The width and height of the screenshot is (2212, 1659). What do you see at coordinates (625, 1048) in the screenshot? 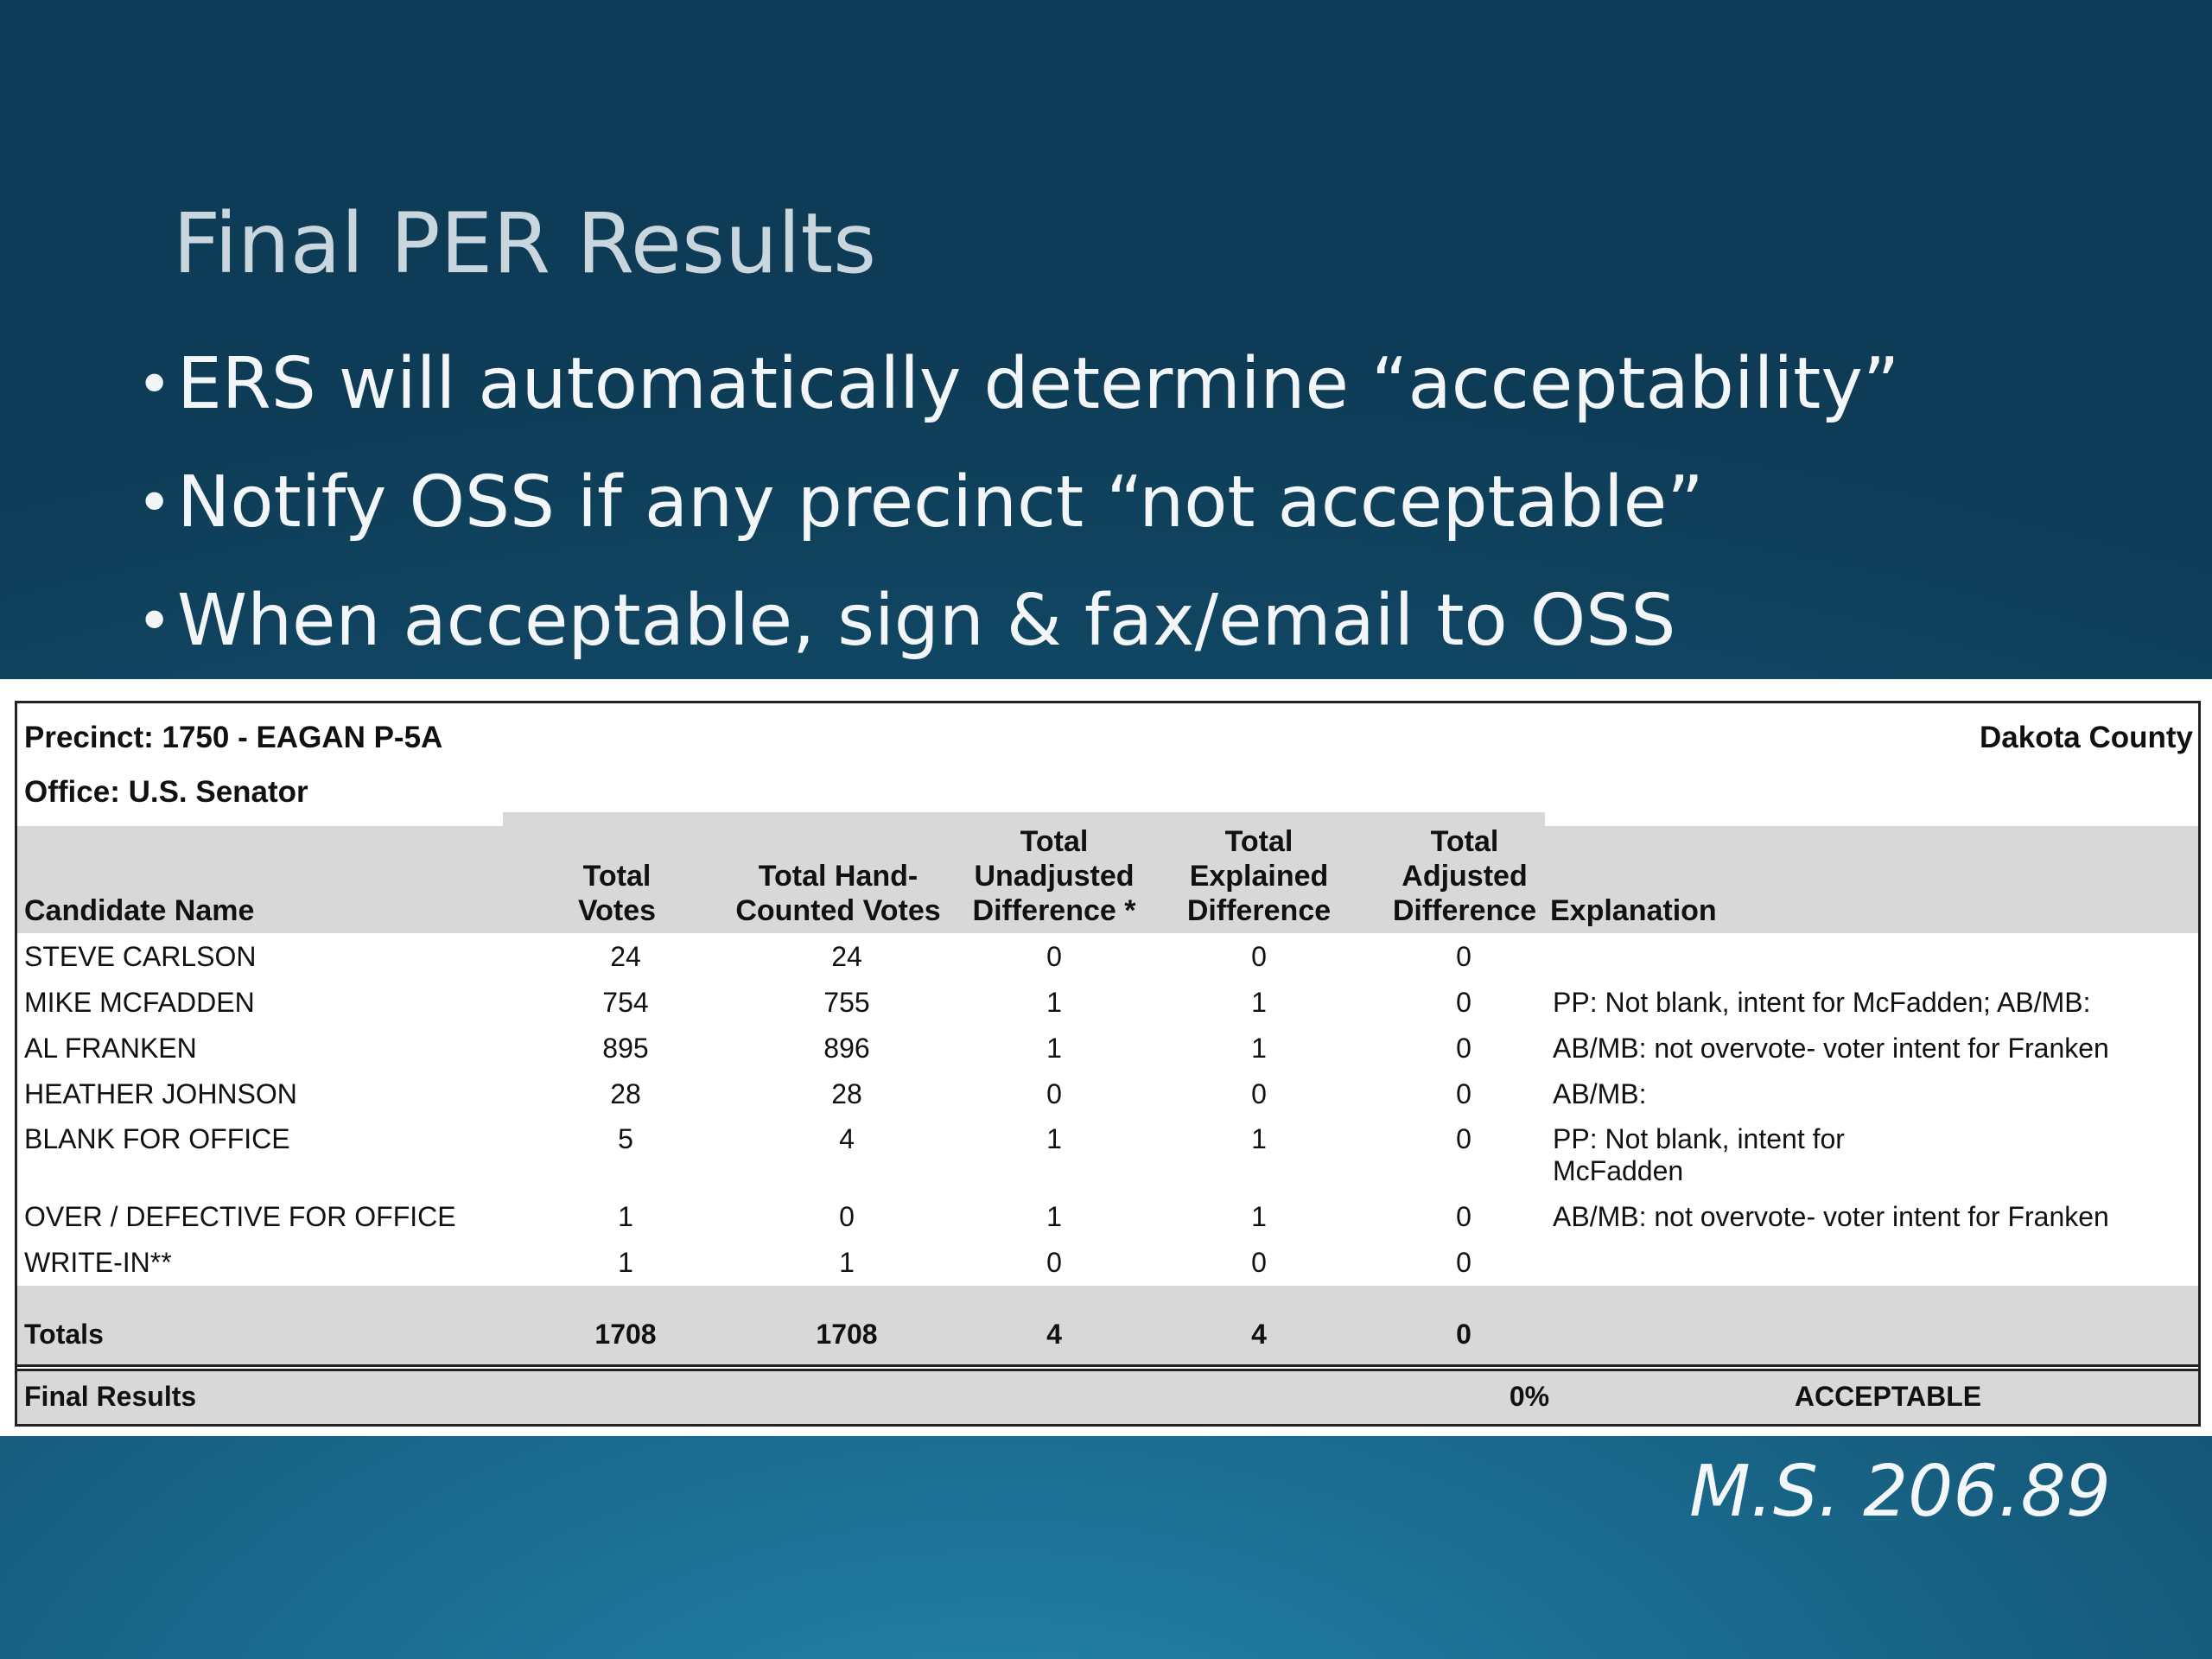
I see `total-votes-cell: 895` at bounding box center [625, 1048].